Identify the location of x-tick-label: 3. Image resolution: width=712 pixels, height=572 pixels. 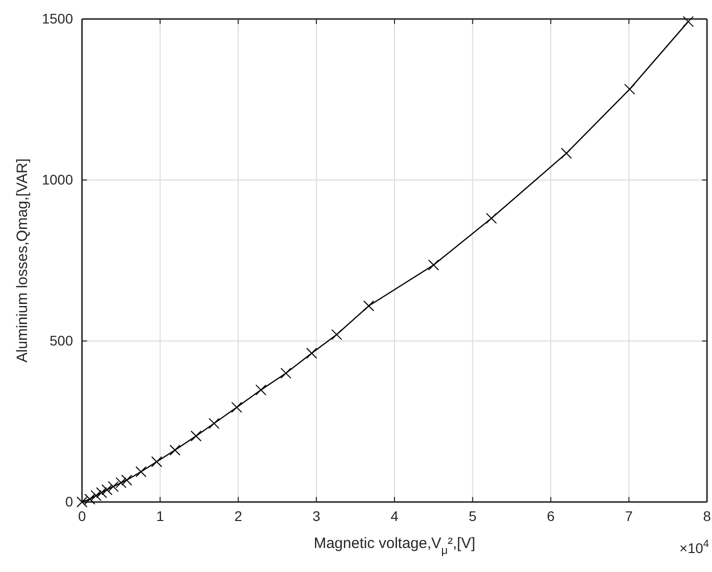
(316, 516).